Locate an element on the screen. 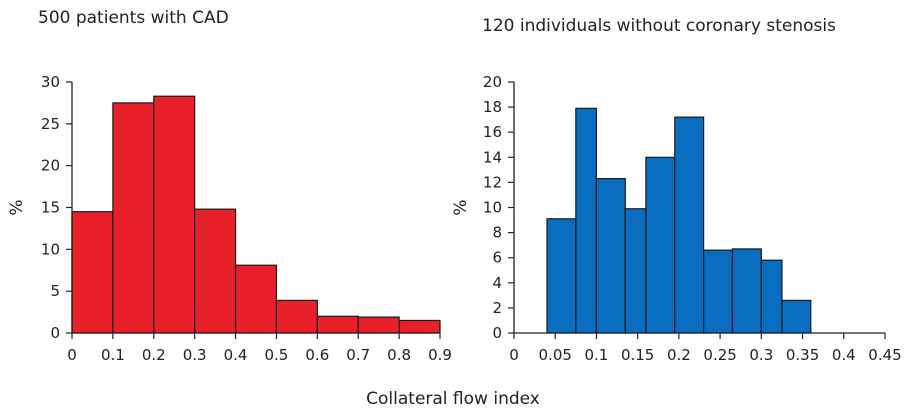  left-chart-y-tick-label-4: 20 is located at coordinates (50, 166).